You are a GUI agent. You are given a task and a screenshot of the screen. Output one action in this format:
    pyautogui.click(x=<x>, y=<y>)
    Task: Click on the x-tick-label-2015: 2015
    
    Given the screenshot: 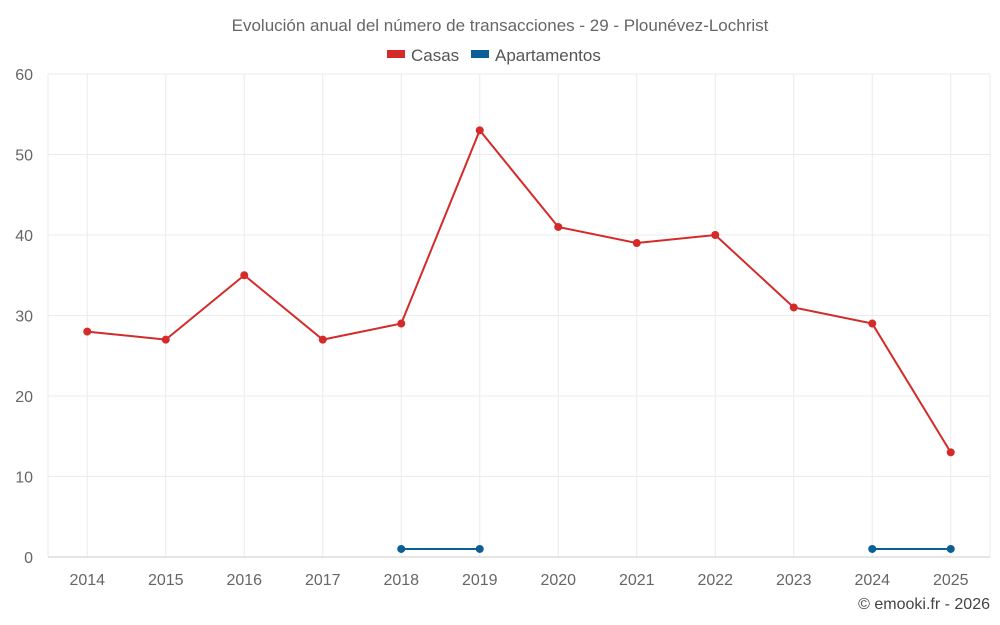 What is the action you would take?
    pyautogui.click(x=166, y=580)
    